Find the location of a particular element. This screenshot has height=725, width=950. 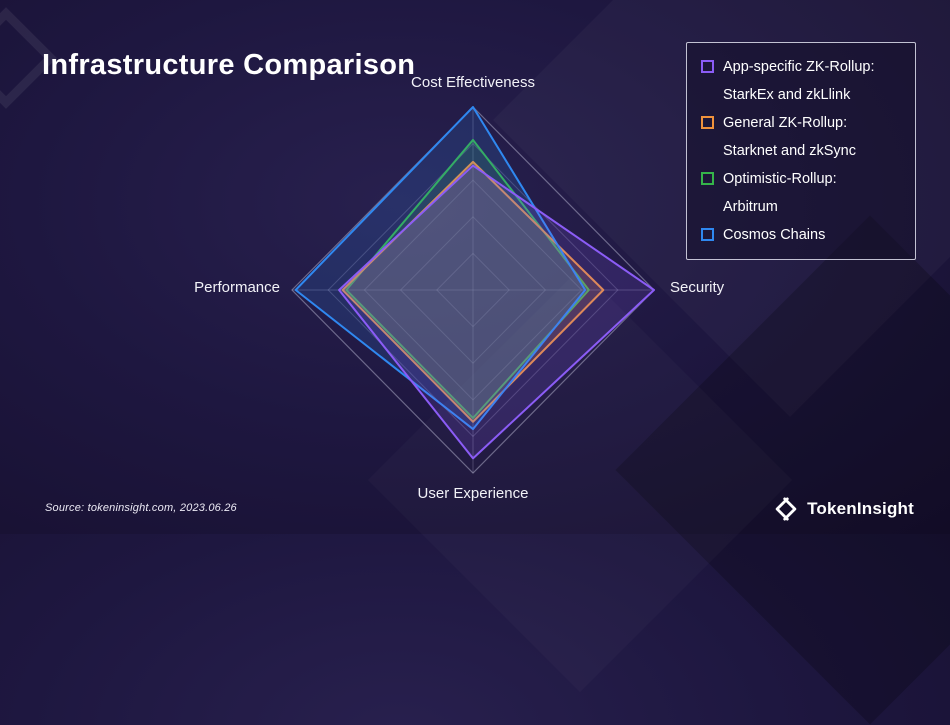

legend-item: Optimistic-Rollup: Arbitrum is located at coordinates (801, 193).